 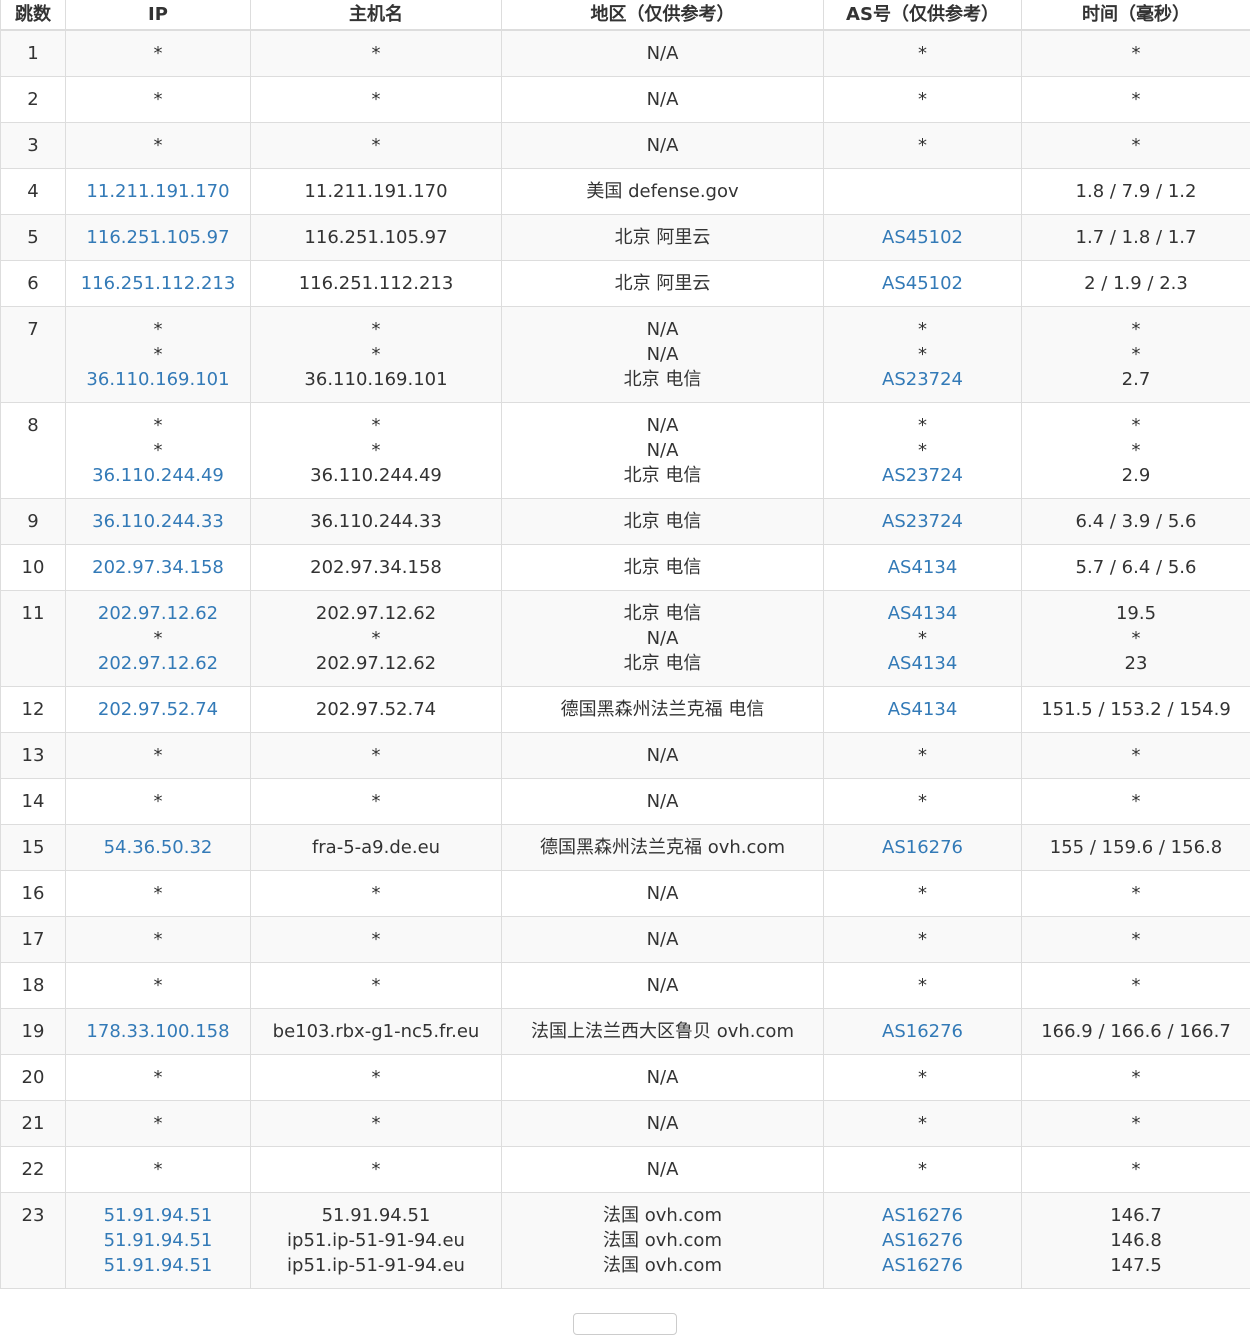 What do you see at coordinates (662, 1031) in the screenshot?
I see `region-text: 法国上法兰西大区鲁贝 ovh.com` at bounding box center [662, 1031].